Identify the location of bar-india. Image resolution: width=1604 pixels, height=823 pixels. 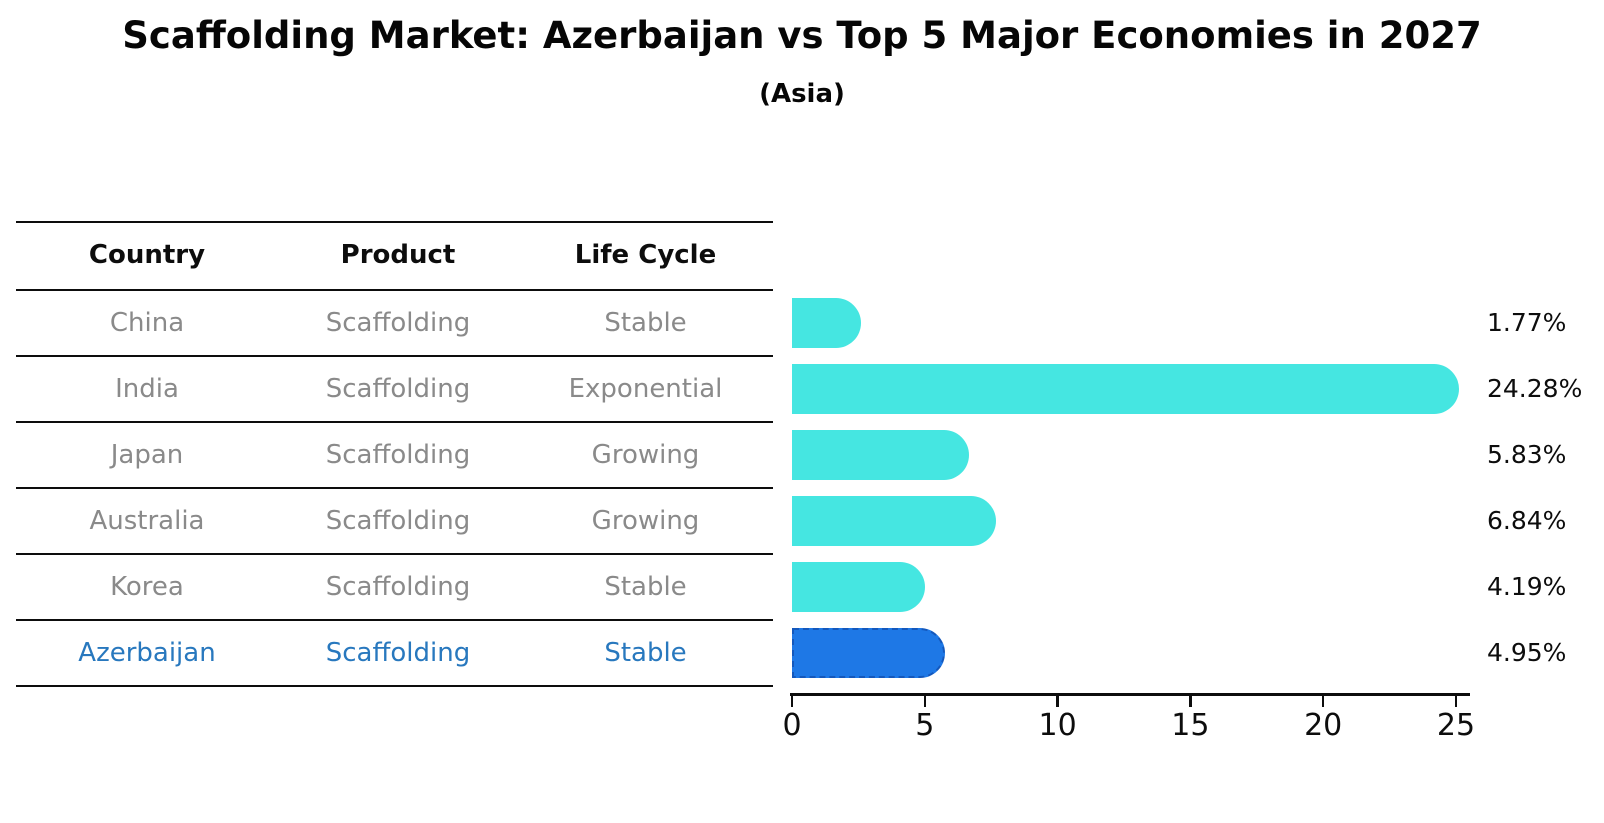
(1125, 389).